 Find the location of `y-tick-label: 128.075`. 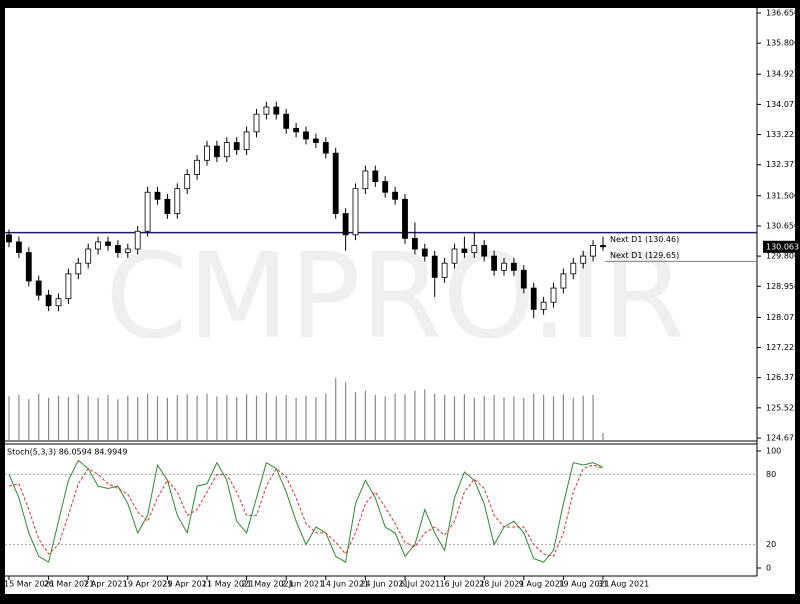

y-tick-label: 128.075 is located at coordinates (782, 317).